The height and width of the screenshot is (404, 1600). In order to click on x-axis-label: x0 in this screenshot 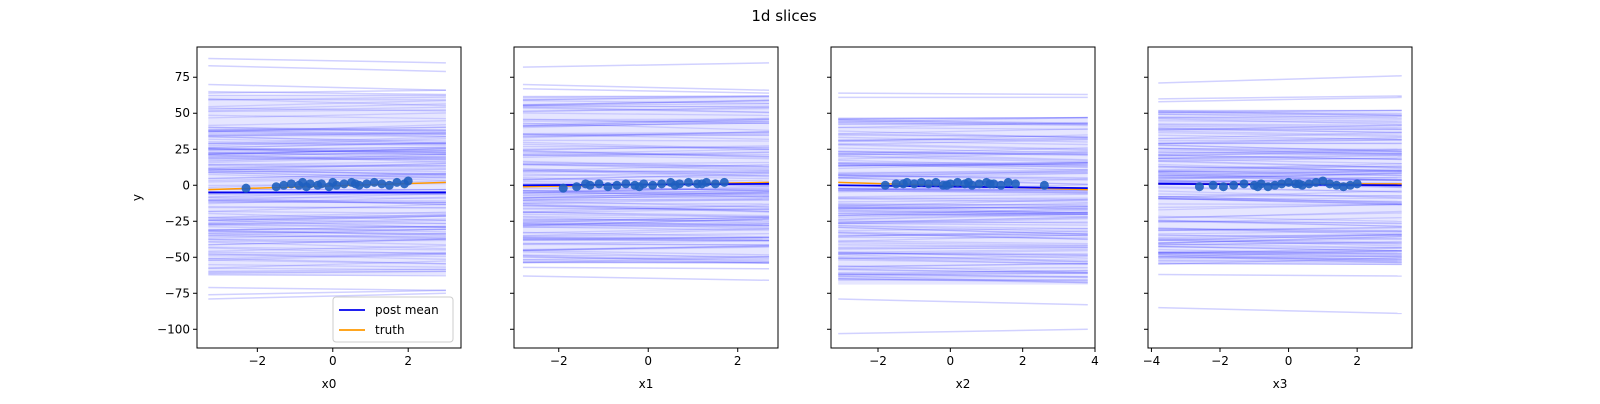, I will do `click(329, 384)`.